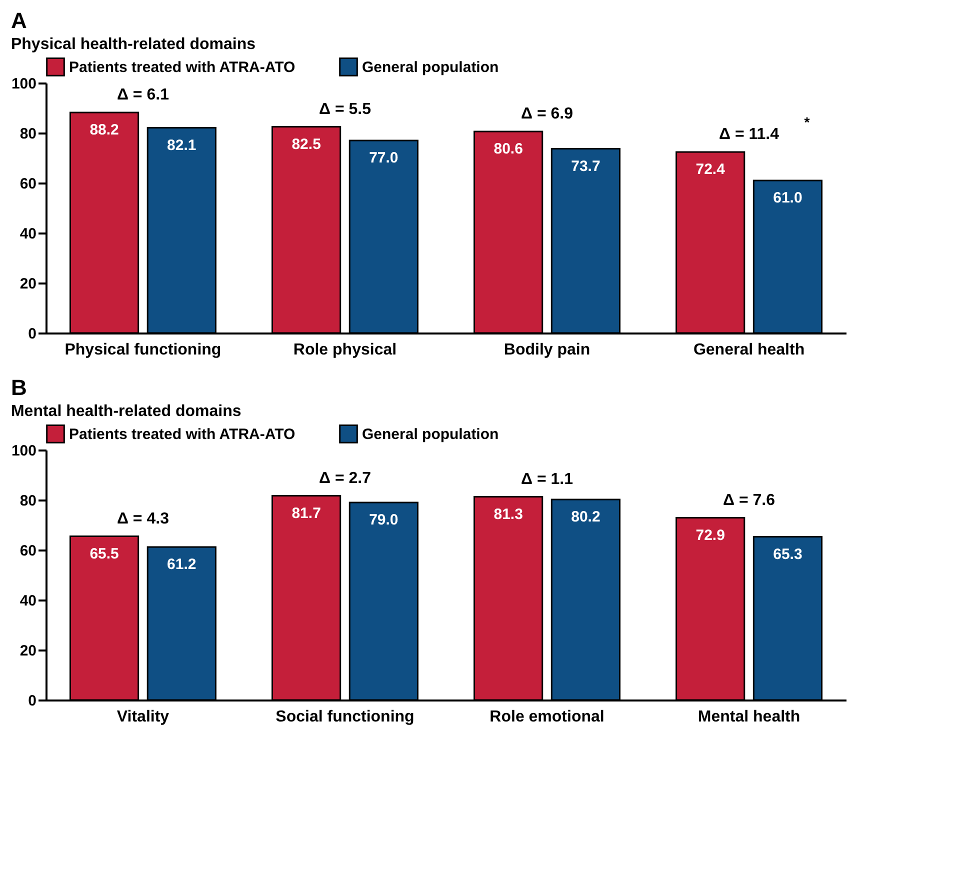 Image resolution: width=958 pixels, height=884 pixels. I want to click on data-label: 81.7, so click(306, 513).